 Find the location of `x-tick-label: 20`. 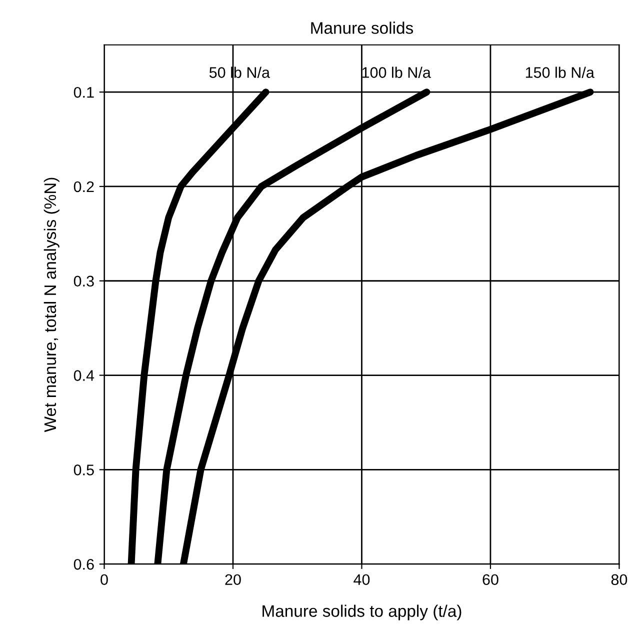

x-tick-label: 20 is located at coordinates (233, 580).